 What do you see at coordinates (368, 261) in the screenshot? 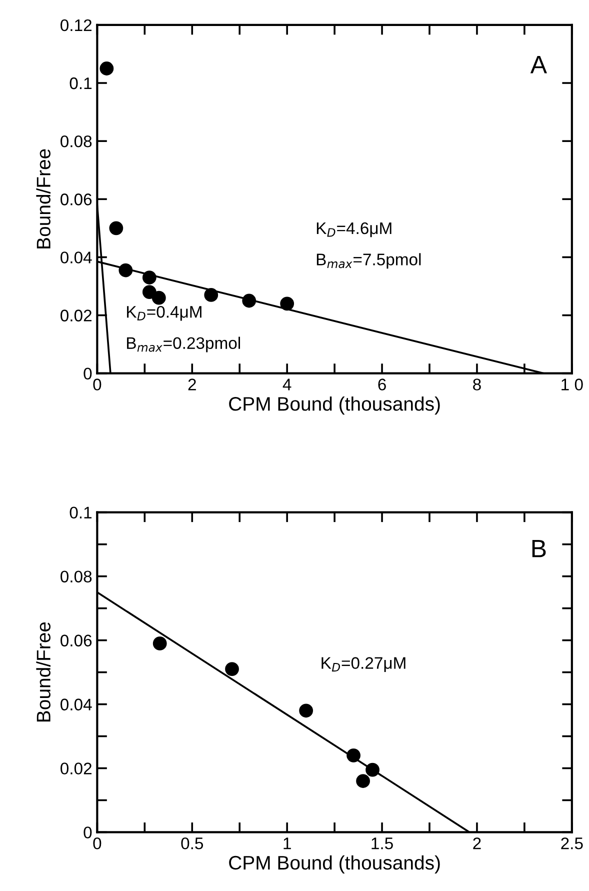
I see `annotation: B$_{max}$=7.5pmol` at bounding box center [368, 261].